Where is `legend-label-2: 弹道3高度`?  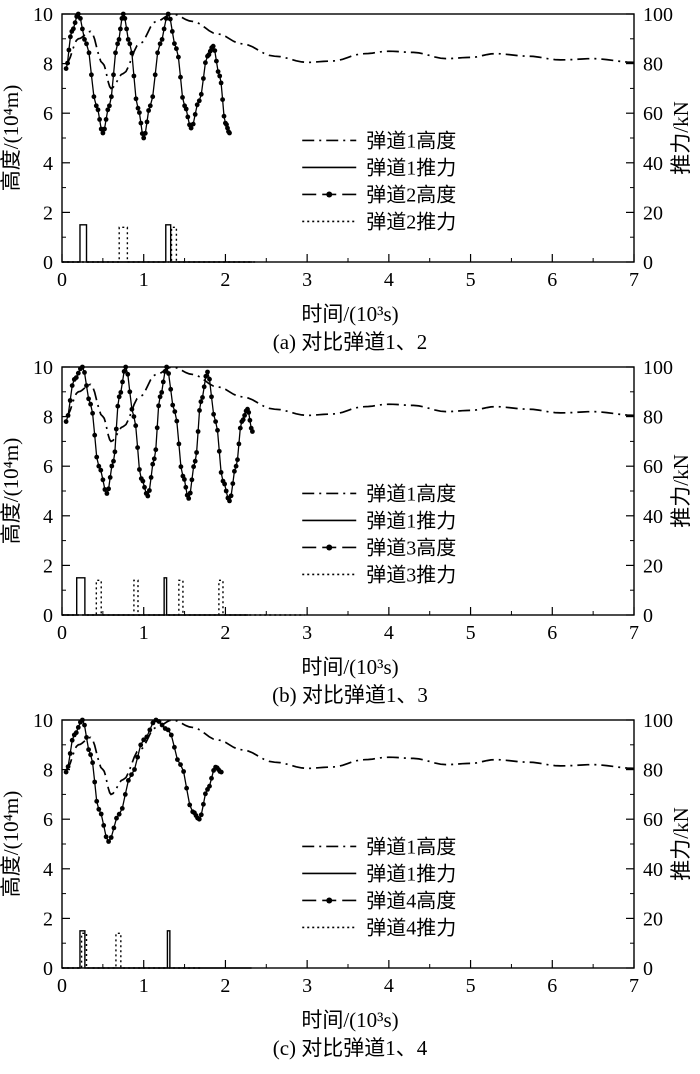 legend-label-2: 弹道3高度 is located at coordinates (411, 547).